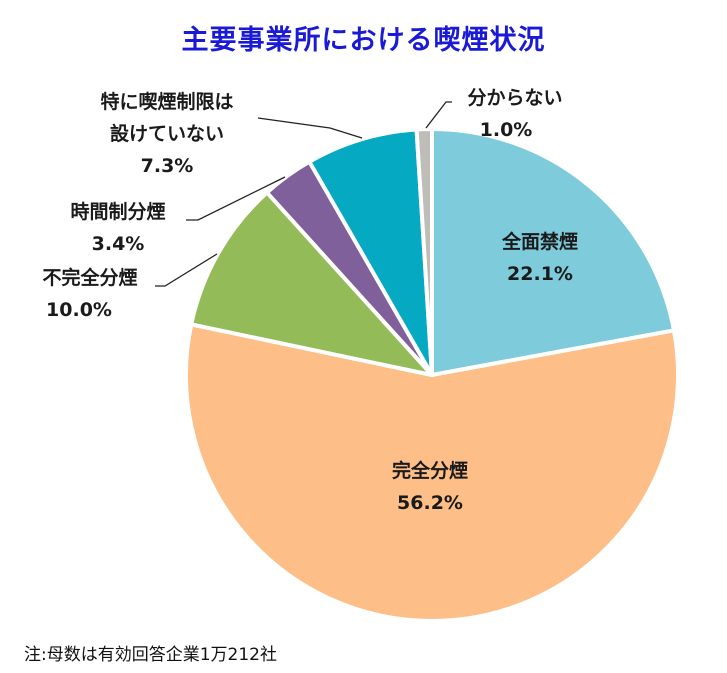  What do you see at coordinates (118, 244) in the screenshot?
I see `label-jikan-pct: 3.4%` at bounding box center [118, 244].